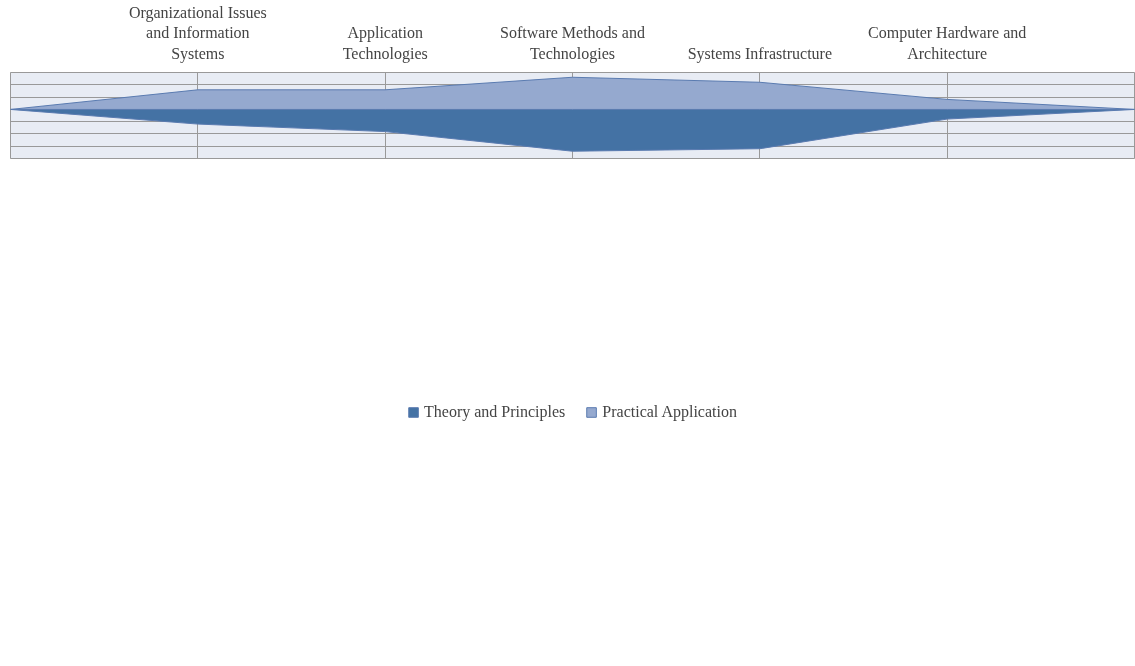 The height and width of the screenshot is (666, 1135). I want to click on x-tick-label: Systems Infrastructure, so click(760, 53).